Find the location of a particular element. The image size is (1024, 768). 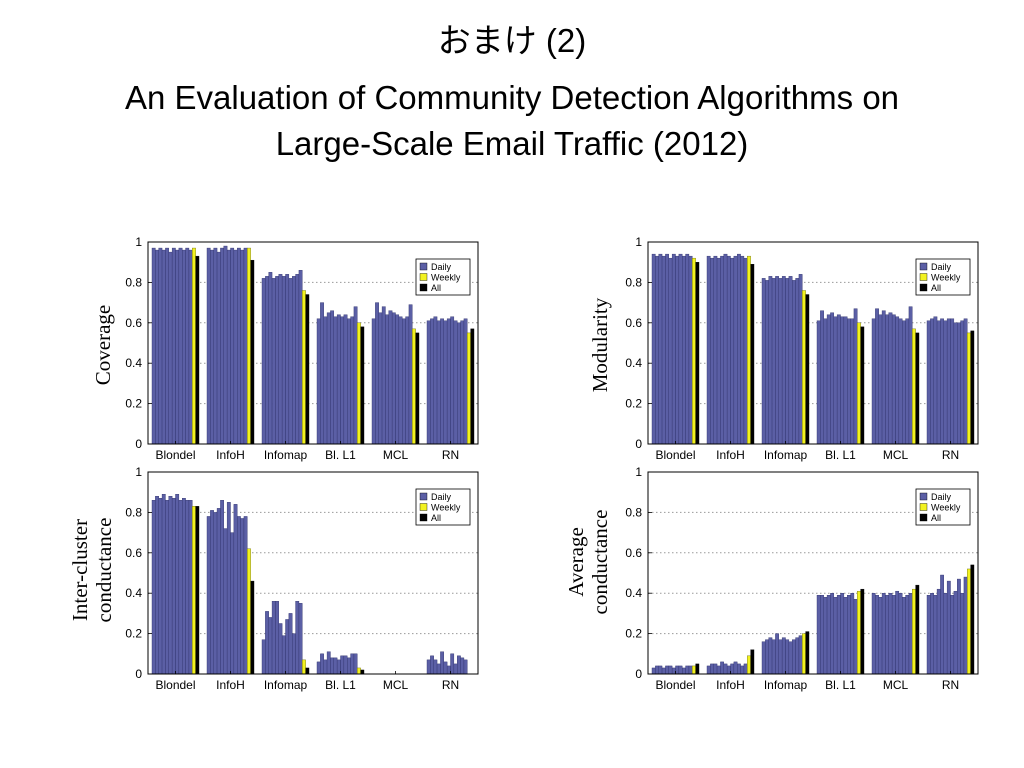

inter-cluster-conductance-ylabel: Inter-cluster conductance is located at coordinates (92, 570).